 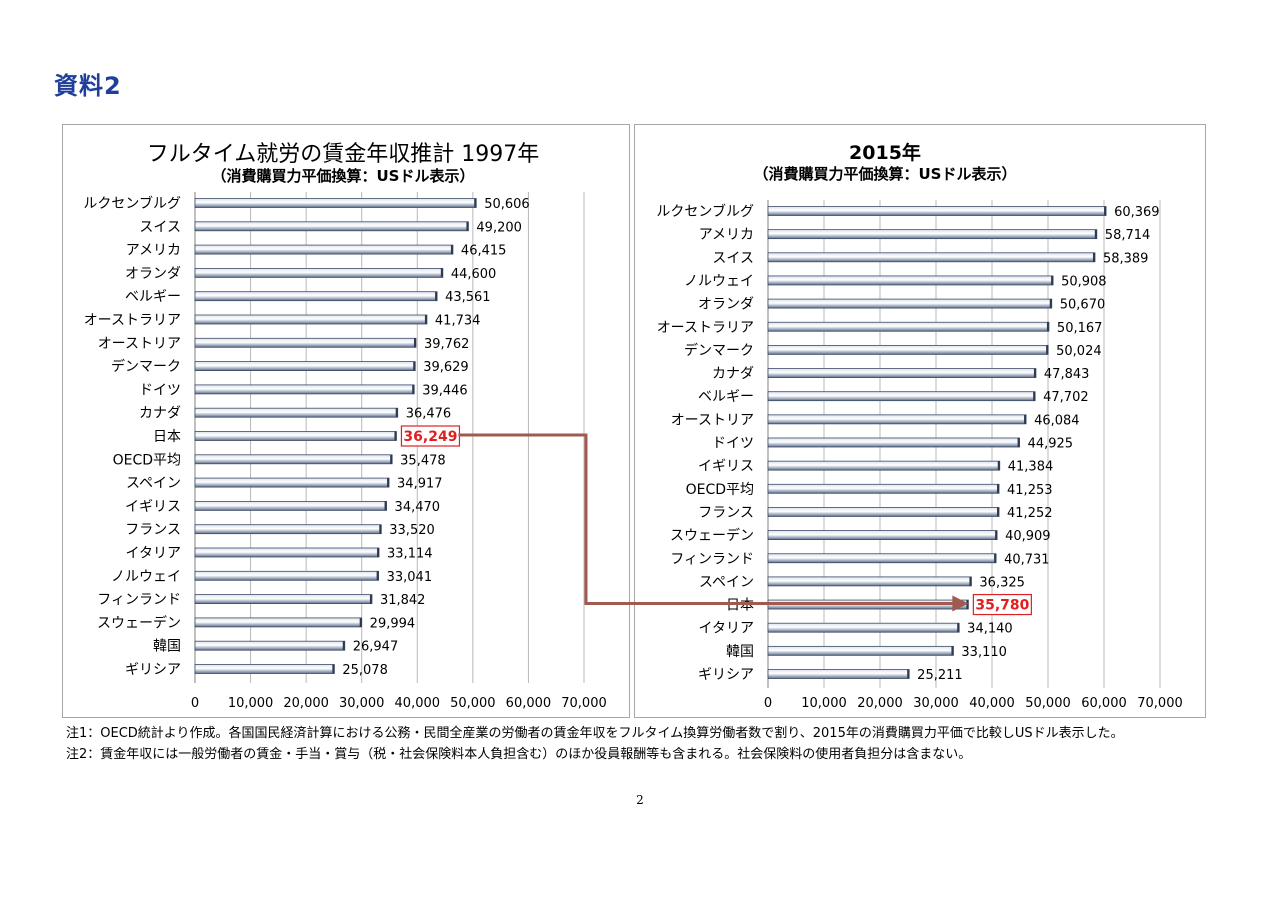 What do you see at coordinates (712, 559) in the screenshot?
I see `category-label: フィンランド` at bounding box center [712, 559].